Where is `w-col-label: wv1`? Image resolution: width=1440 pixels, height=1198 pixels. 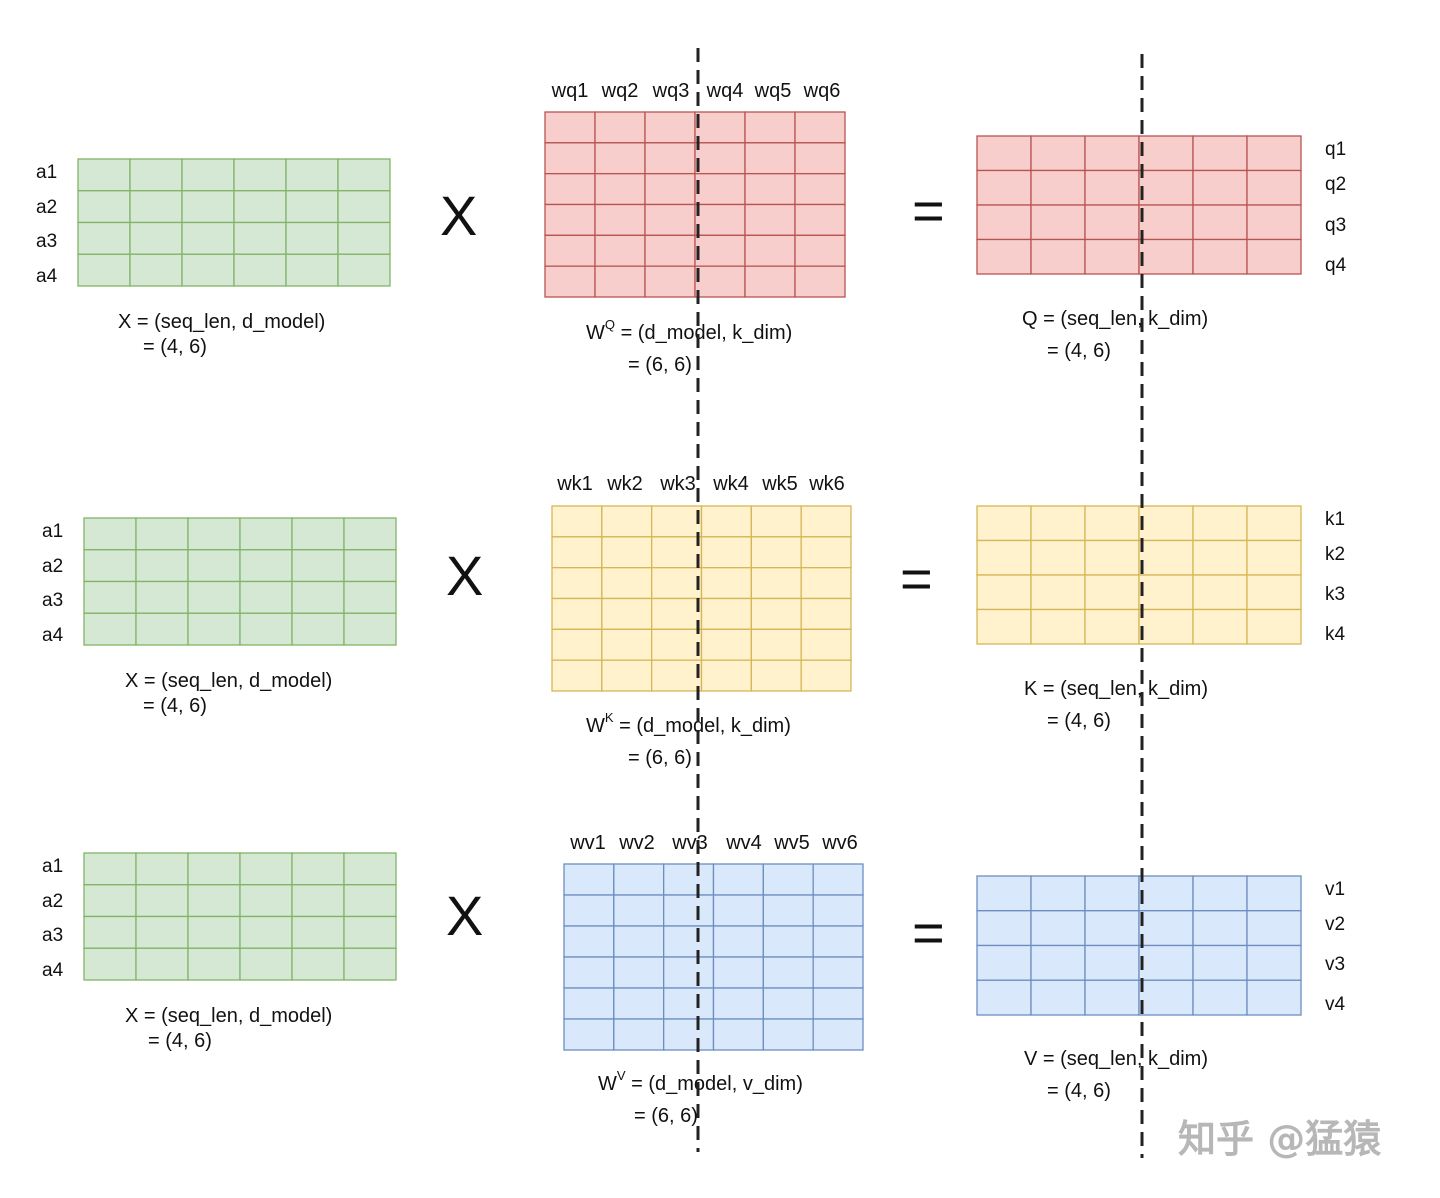
w-col-label: wv1 is located at coordinates (587, 843).